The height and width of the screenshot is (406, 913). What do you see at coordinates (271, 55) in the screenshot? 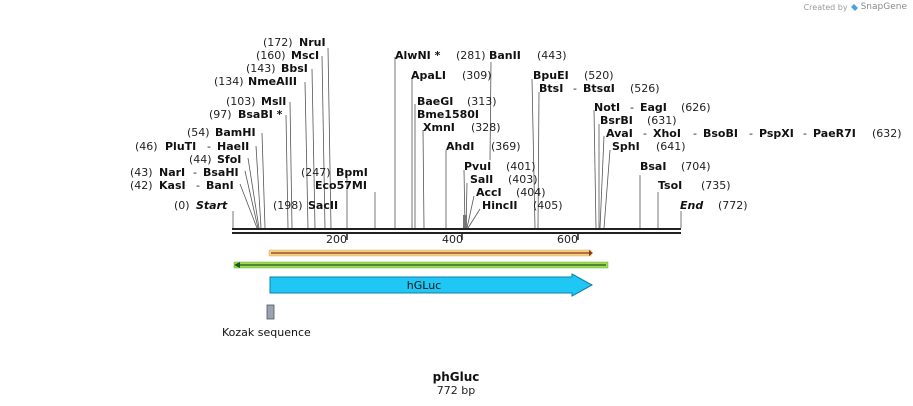
I see `site-pos: (160)` at bounding box center [271, 55].